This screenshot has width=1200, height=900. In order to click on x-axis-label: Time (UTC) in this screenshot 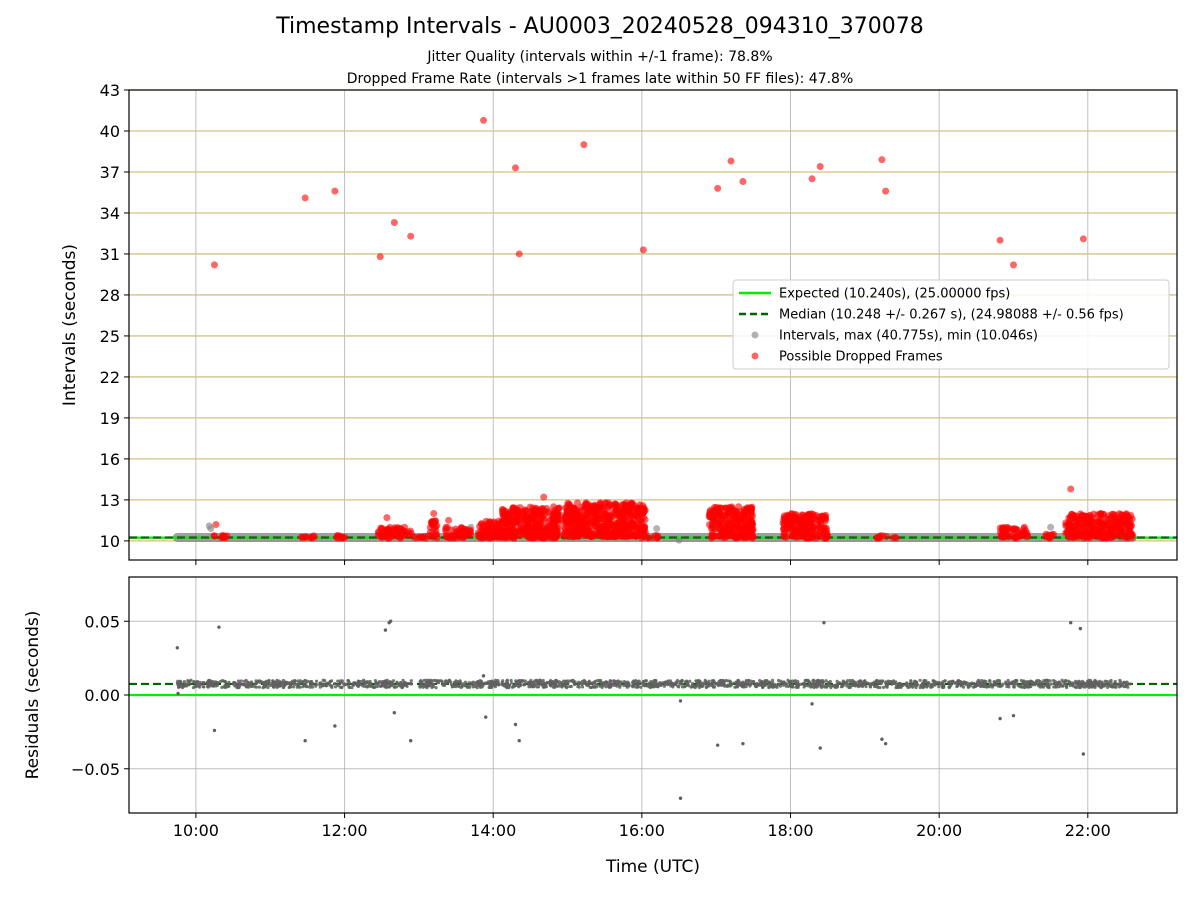, I will do `click(652, 867)`.